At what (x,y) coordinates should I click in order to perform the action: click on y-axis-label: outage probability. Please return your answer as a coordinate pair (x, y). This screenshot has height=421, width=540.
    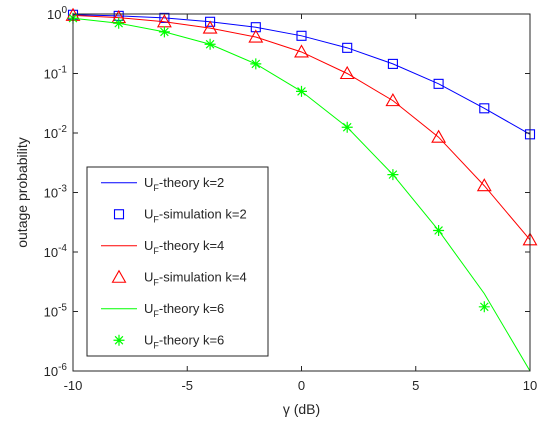
    Looking at the image, I should click on (22, 192).